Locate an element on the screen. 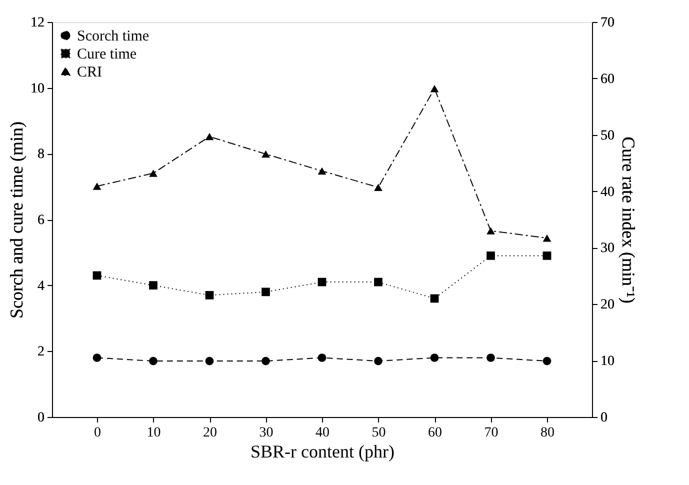 The width and height of the screenshot is (689, 485). y-tick-label: 6 is located at coordinates (41, 220).